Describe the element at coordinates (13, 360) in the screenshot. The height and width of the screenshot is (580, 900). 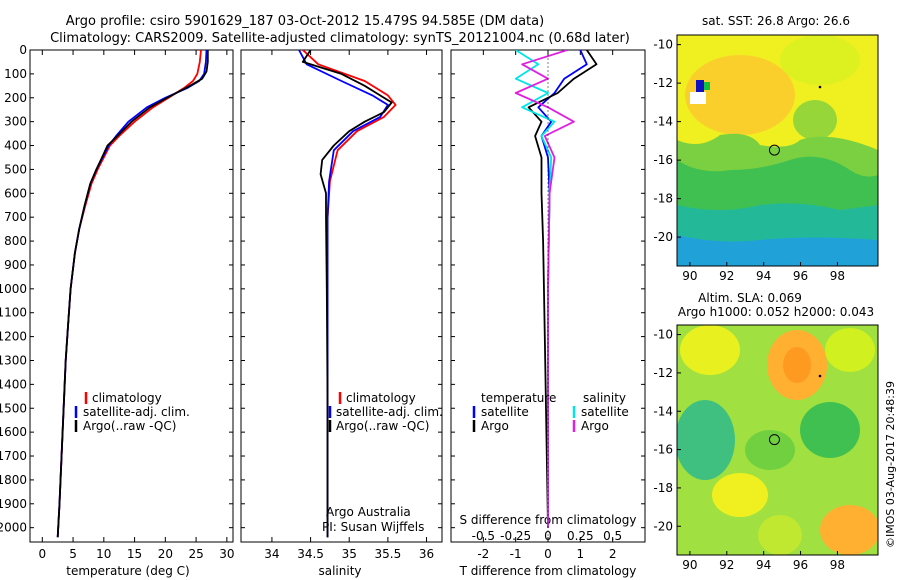
I see `depth-tick-label: 1300` at that location.